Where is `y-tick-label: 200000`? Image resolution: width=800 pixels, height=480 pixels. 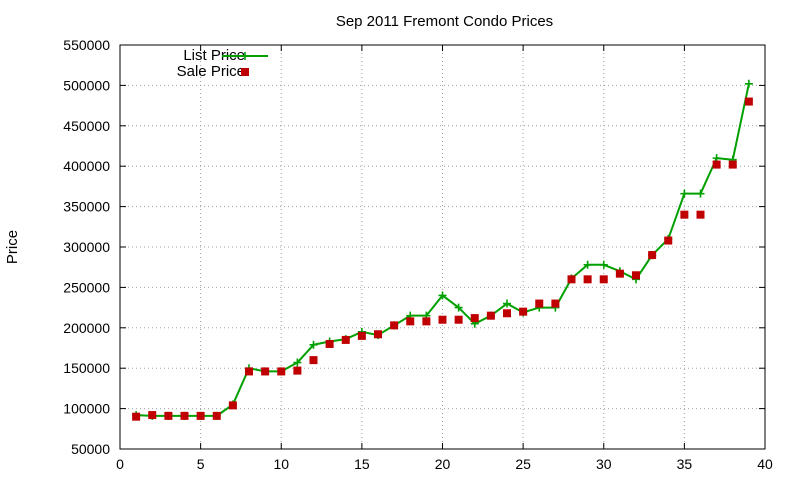
y-tick-label: 200000 is located at coordinates (86, 328).